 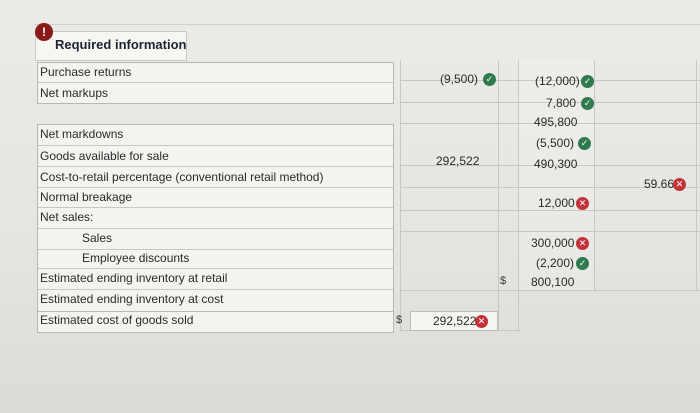 I want to click on retail-column-shade, so click(x=556, y=175).